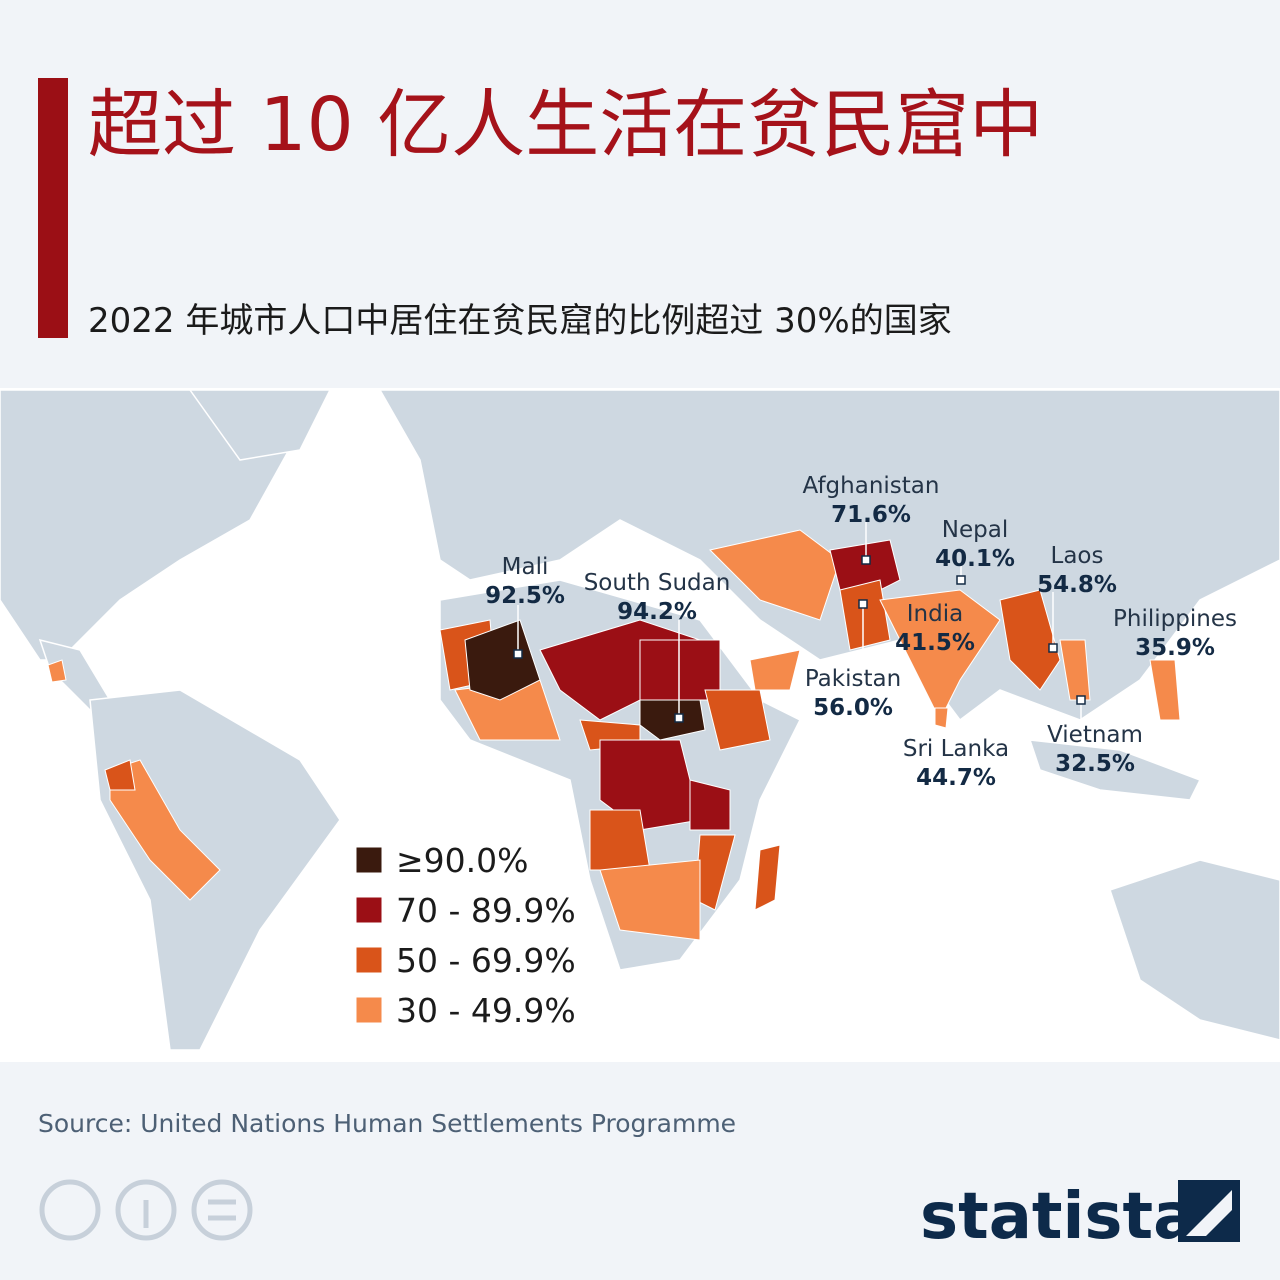 The image size is (1280, 1280). What do you see at coordinates (853, 679) in the screenshot?
I see `country-name: Pakistan` at bounding box center [853, 679].